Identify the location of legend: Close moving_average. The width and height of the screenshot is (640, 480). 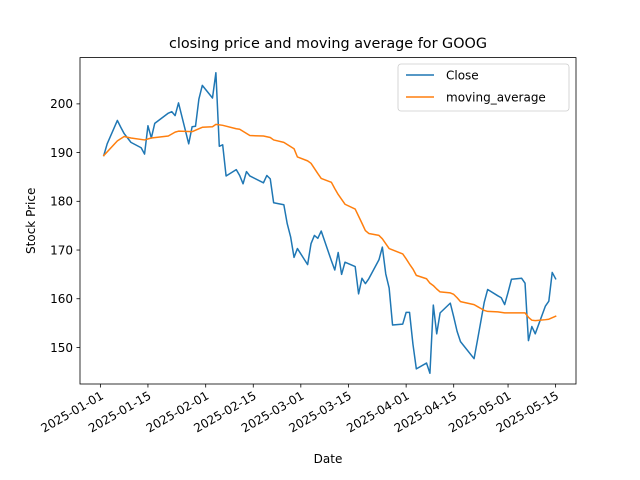
(483, 87).